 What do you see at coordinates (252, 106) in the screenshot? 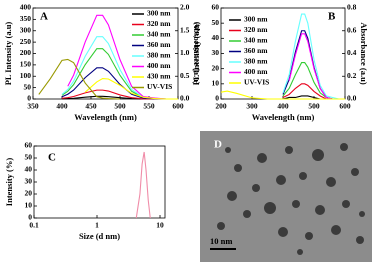
I see `x-tick-label: 300` at bounding box center [252, 106].